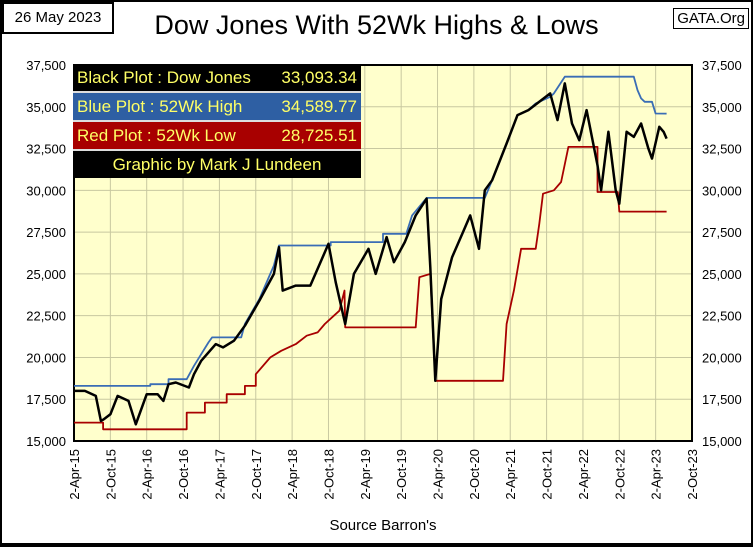 The height and width of the screenshot is (547, 753). Describe the element at coordinates (58, 18) in the screenshot. I see `date-label: 26 May 2023` at that location.